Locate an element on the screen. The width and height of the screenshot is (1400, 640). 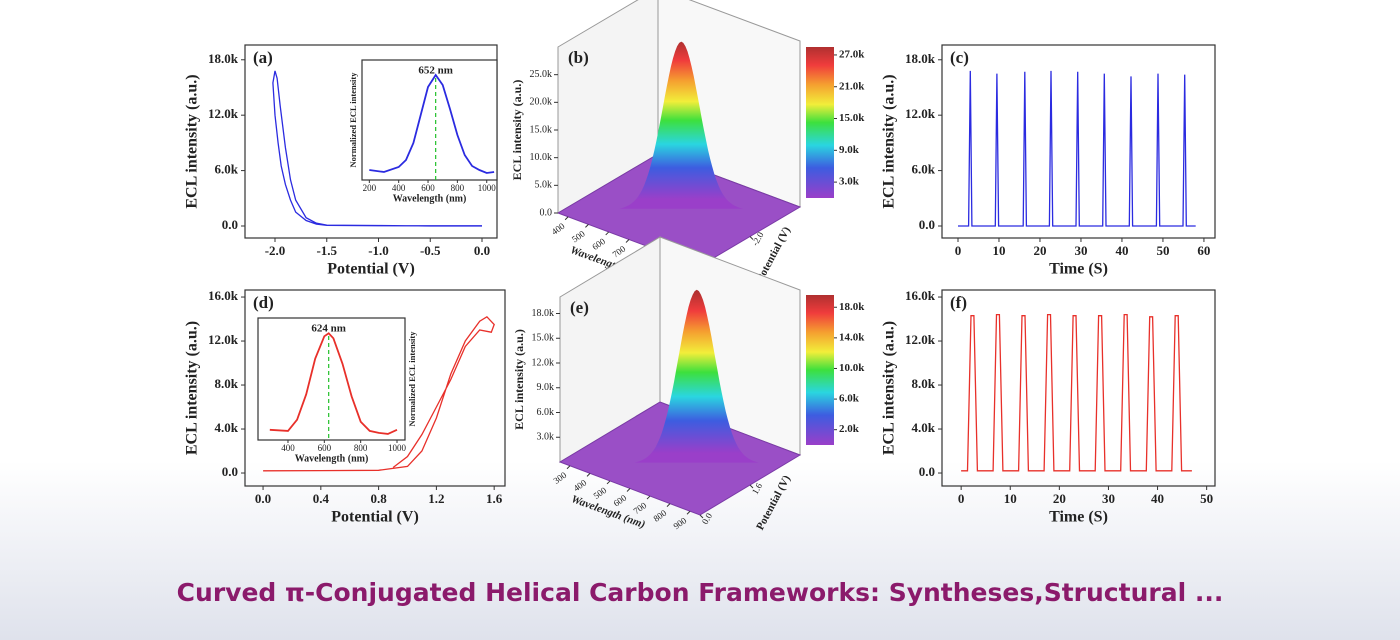
colorbar-tick-label: 2.0k is located at coordinates (849, 429).